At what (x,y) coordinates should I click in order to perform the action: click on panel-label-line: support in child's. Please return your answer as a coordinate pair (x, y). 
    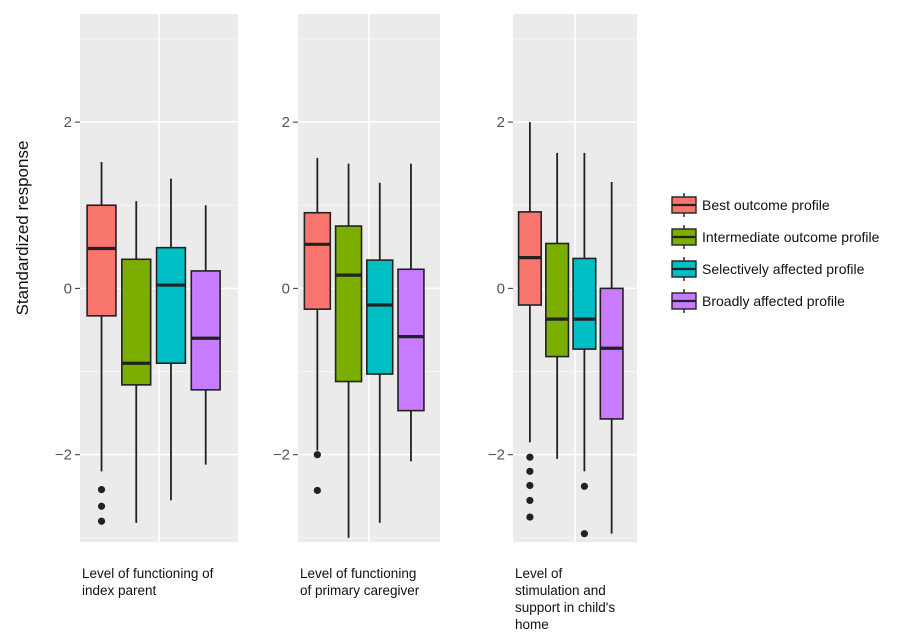
    Looking at the image, I should click on (565, 607).